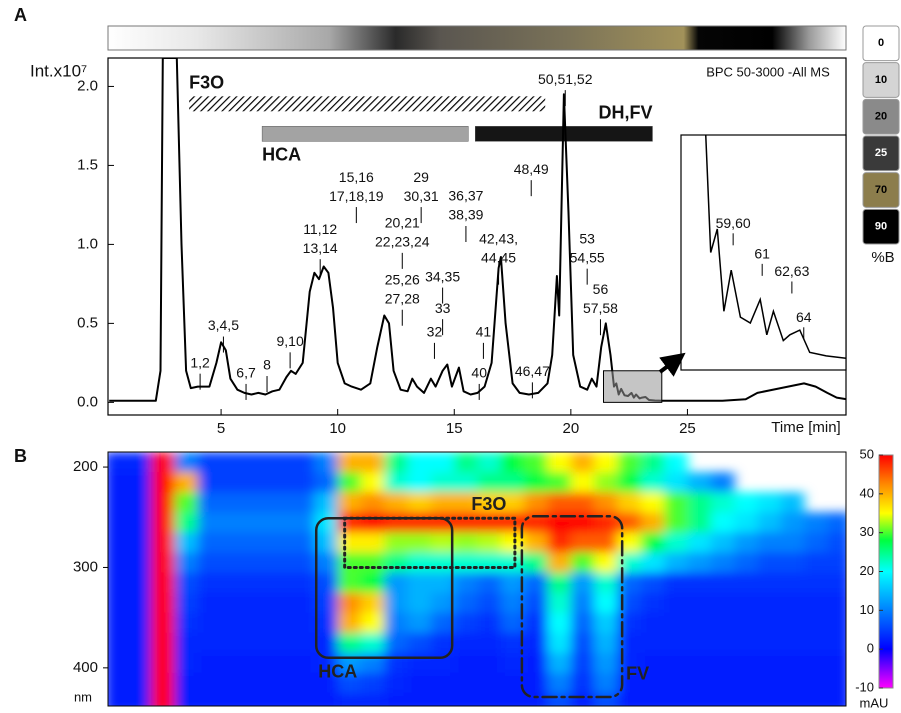  What do you see at coordinates (565, 79) in the screenshot?
I see `peak-label: 50,51,52` at bounding box center [565, 79].